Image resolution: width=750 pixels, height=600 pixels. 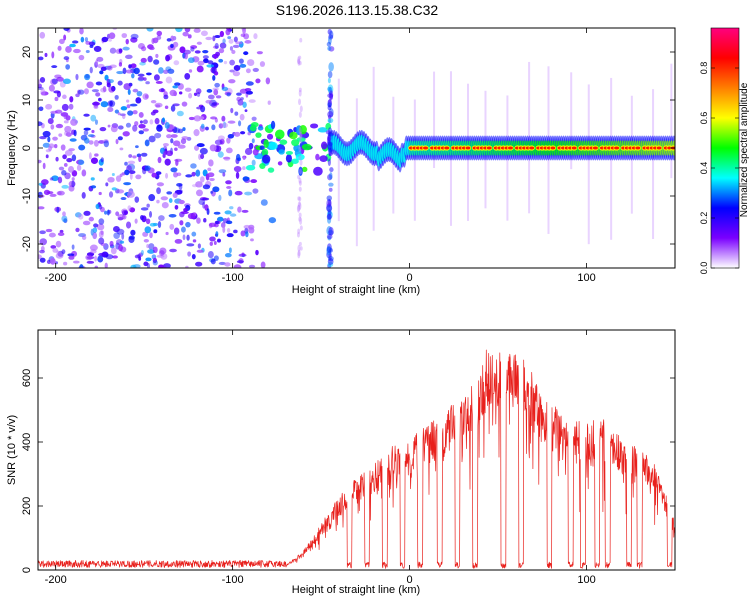 What do you see at coordinates (27, 196) in the screenshot?
I see `spectrogram-y-tick-label: -10` at bounding box center [27, 196].